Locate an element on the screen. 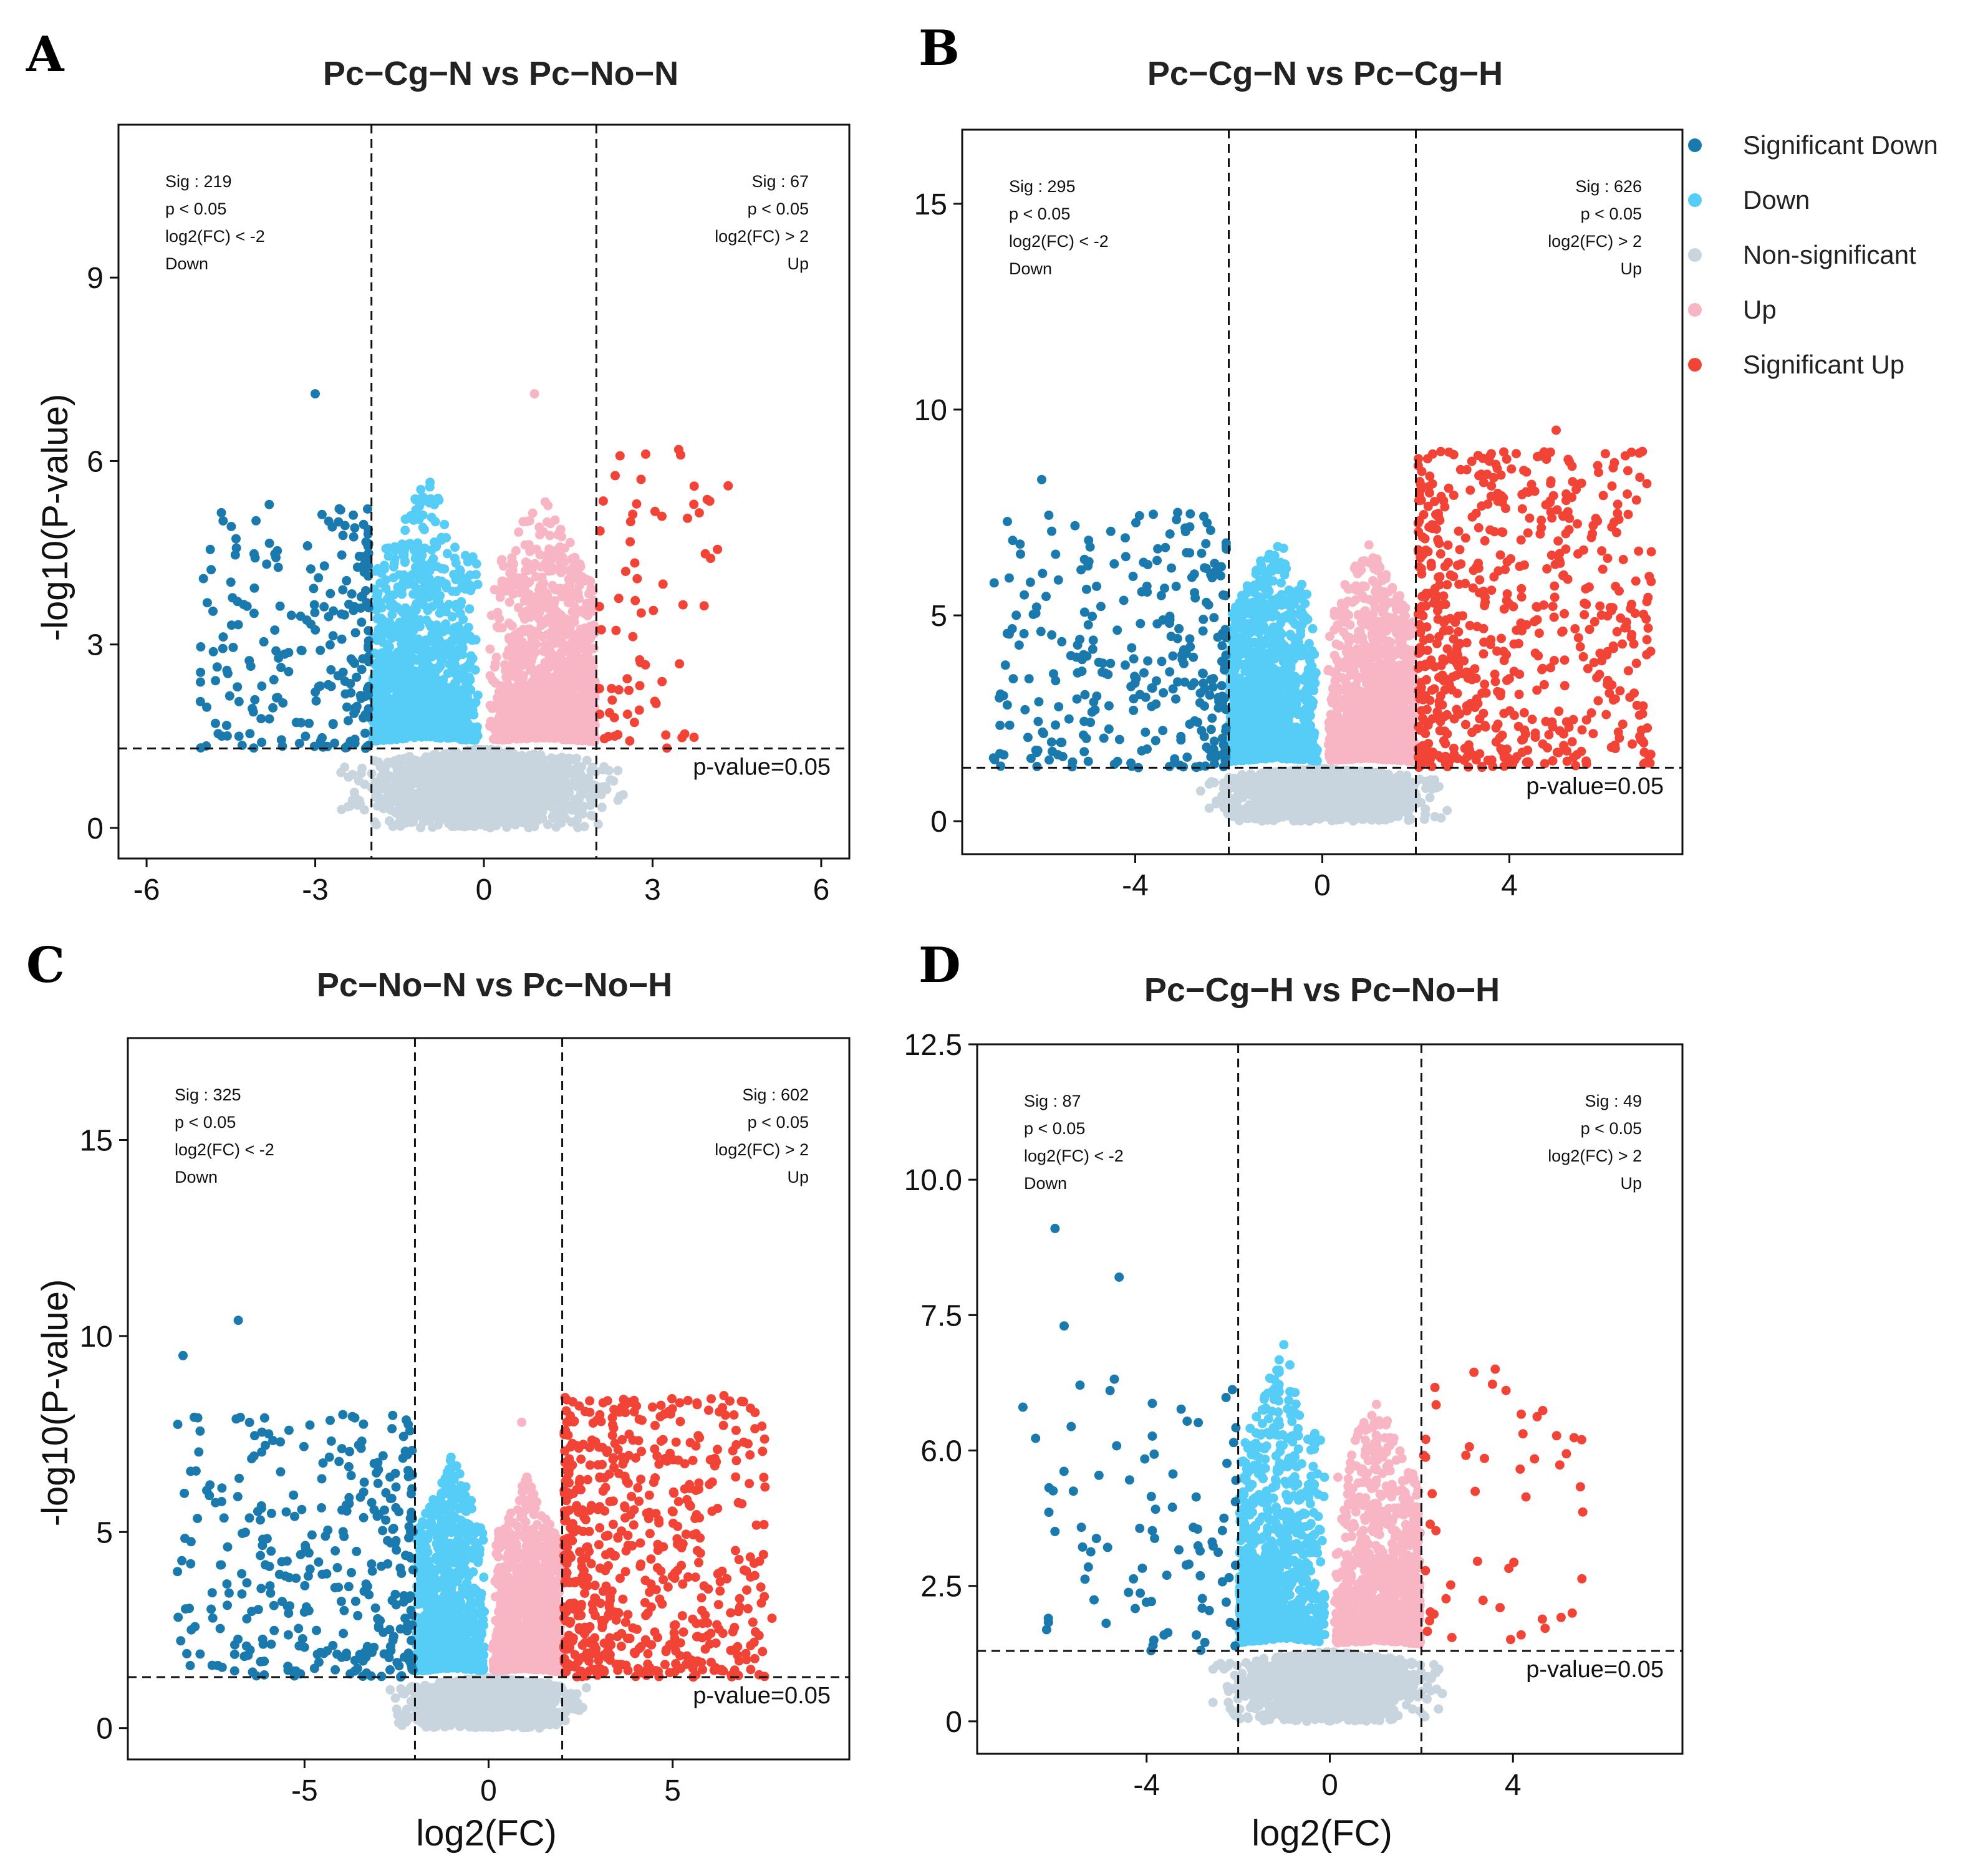 This screenshot has height=1876, width=1983. x-tick-label: 6 is located at coordinates (821, 890).